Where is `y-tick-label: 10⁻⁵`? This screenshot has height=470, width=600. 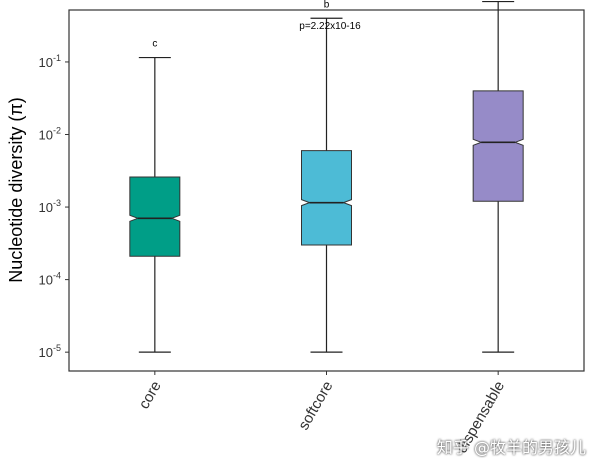 y-tick-label: 10⁻⁵ is located at coordinates (50, 351).